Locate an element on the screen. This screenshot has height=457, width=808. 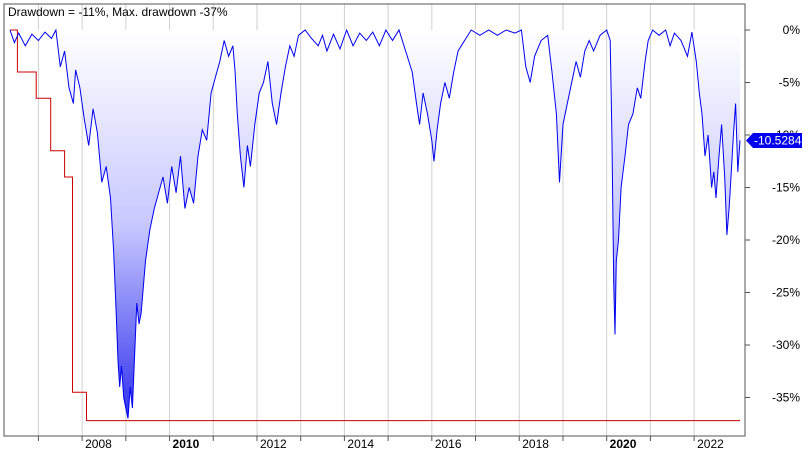
y-tick-label: -15% is located at coordinates (786, 188).